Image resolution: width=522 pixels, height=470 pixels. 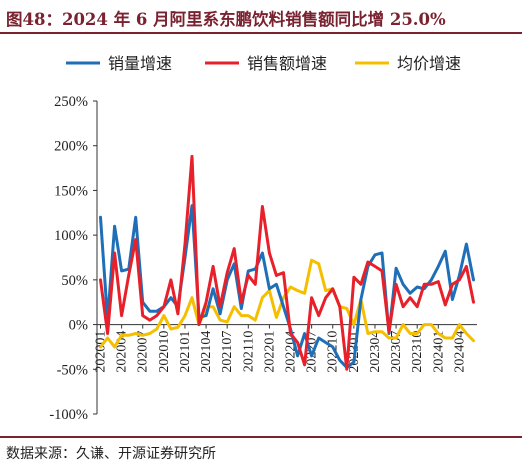 I want to click on x-tick-label: 202307, so click(x=396, y=352).